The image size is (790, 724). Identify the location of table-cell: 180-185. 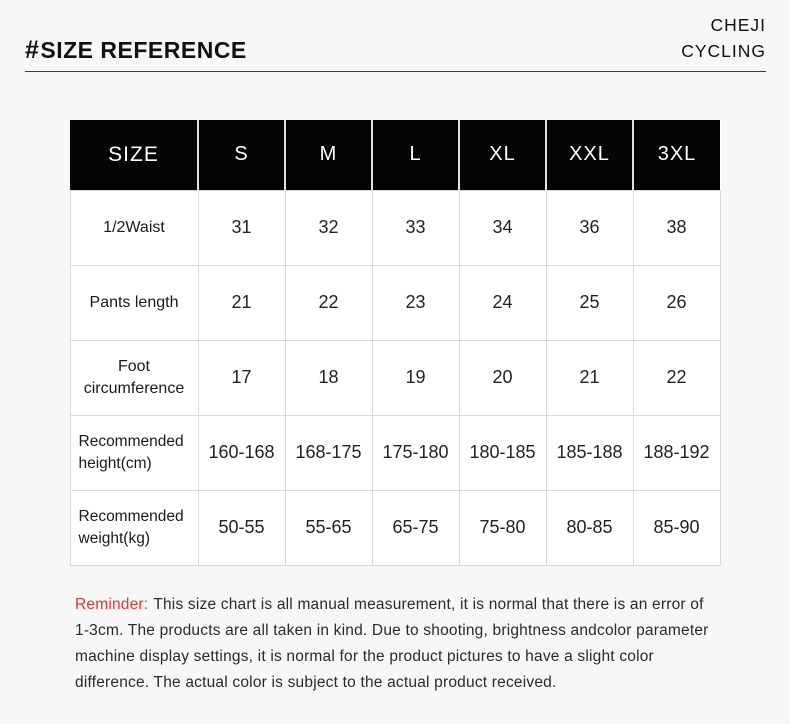
(502, 452).